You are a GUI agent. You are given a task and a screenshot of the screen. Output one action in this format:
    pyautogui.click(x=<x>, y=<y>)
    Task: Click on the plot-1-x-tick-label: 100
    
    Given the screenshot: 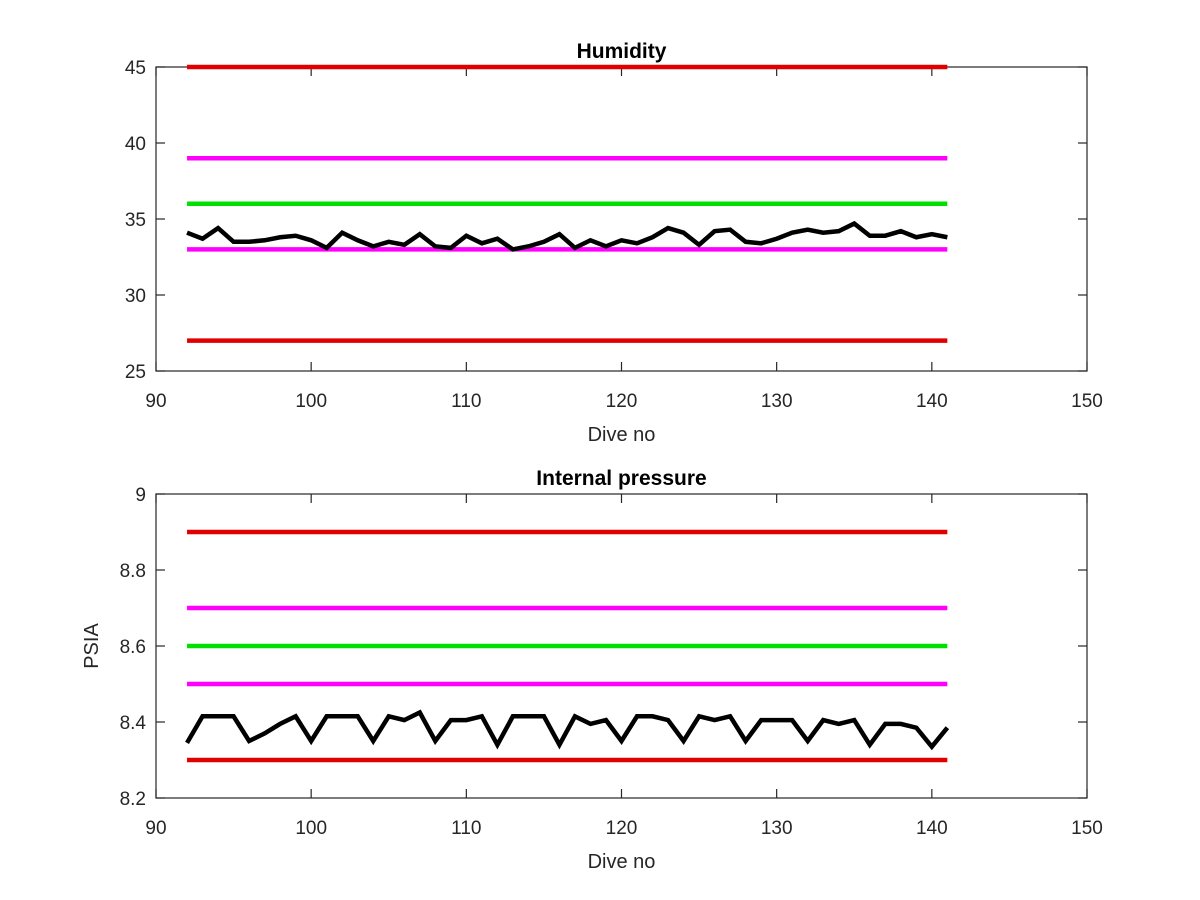 What is the action you would take?
    pyautogui.click(x=311, y=828)
    